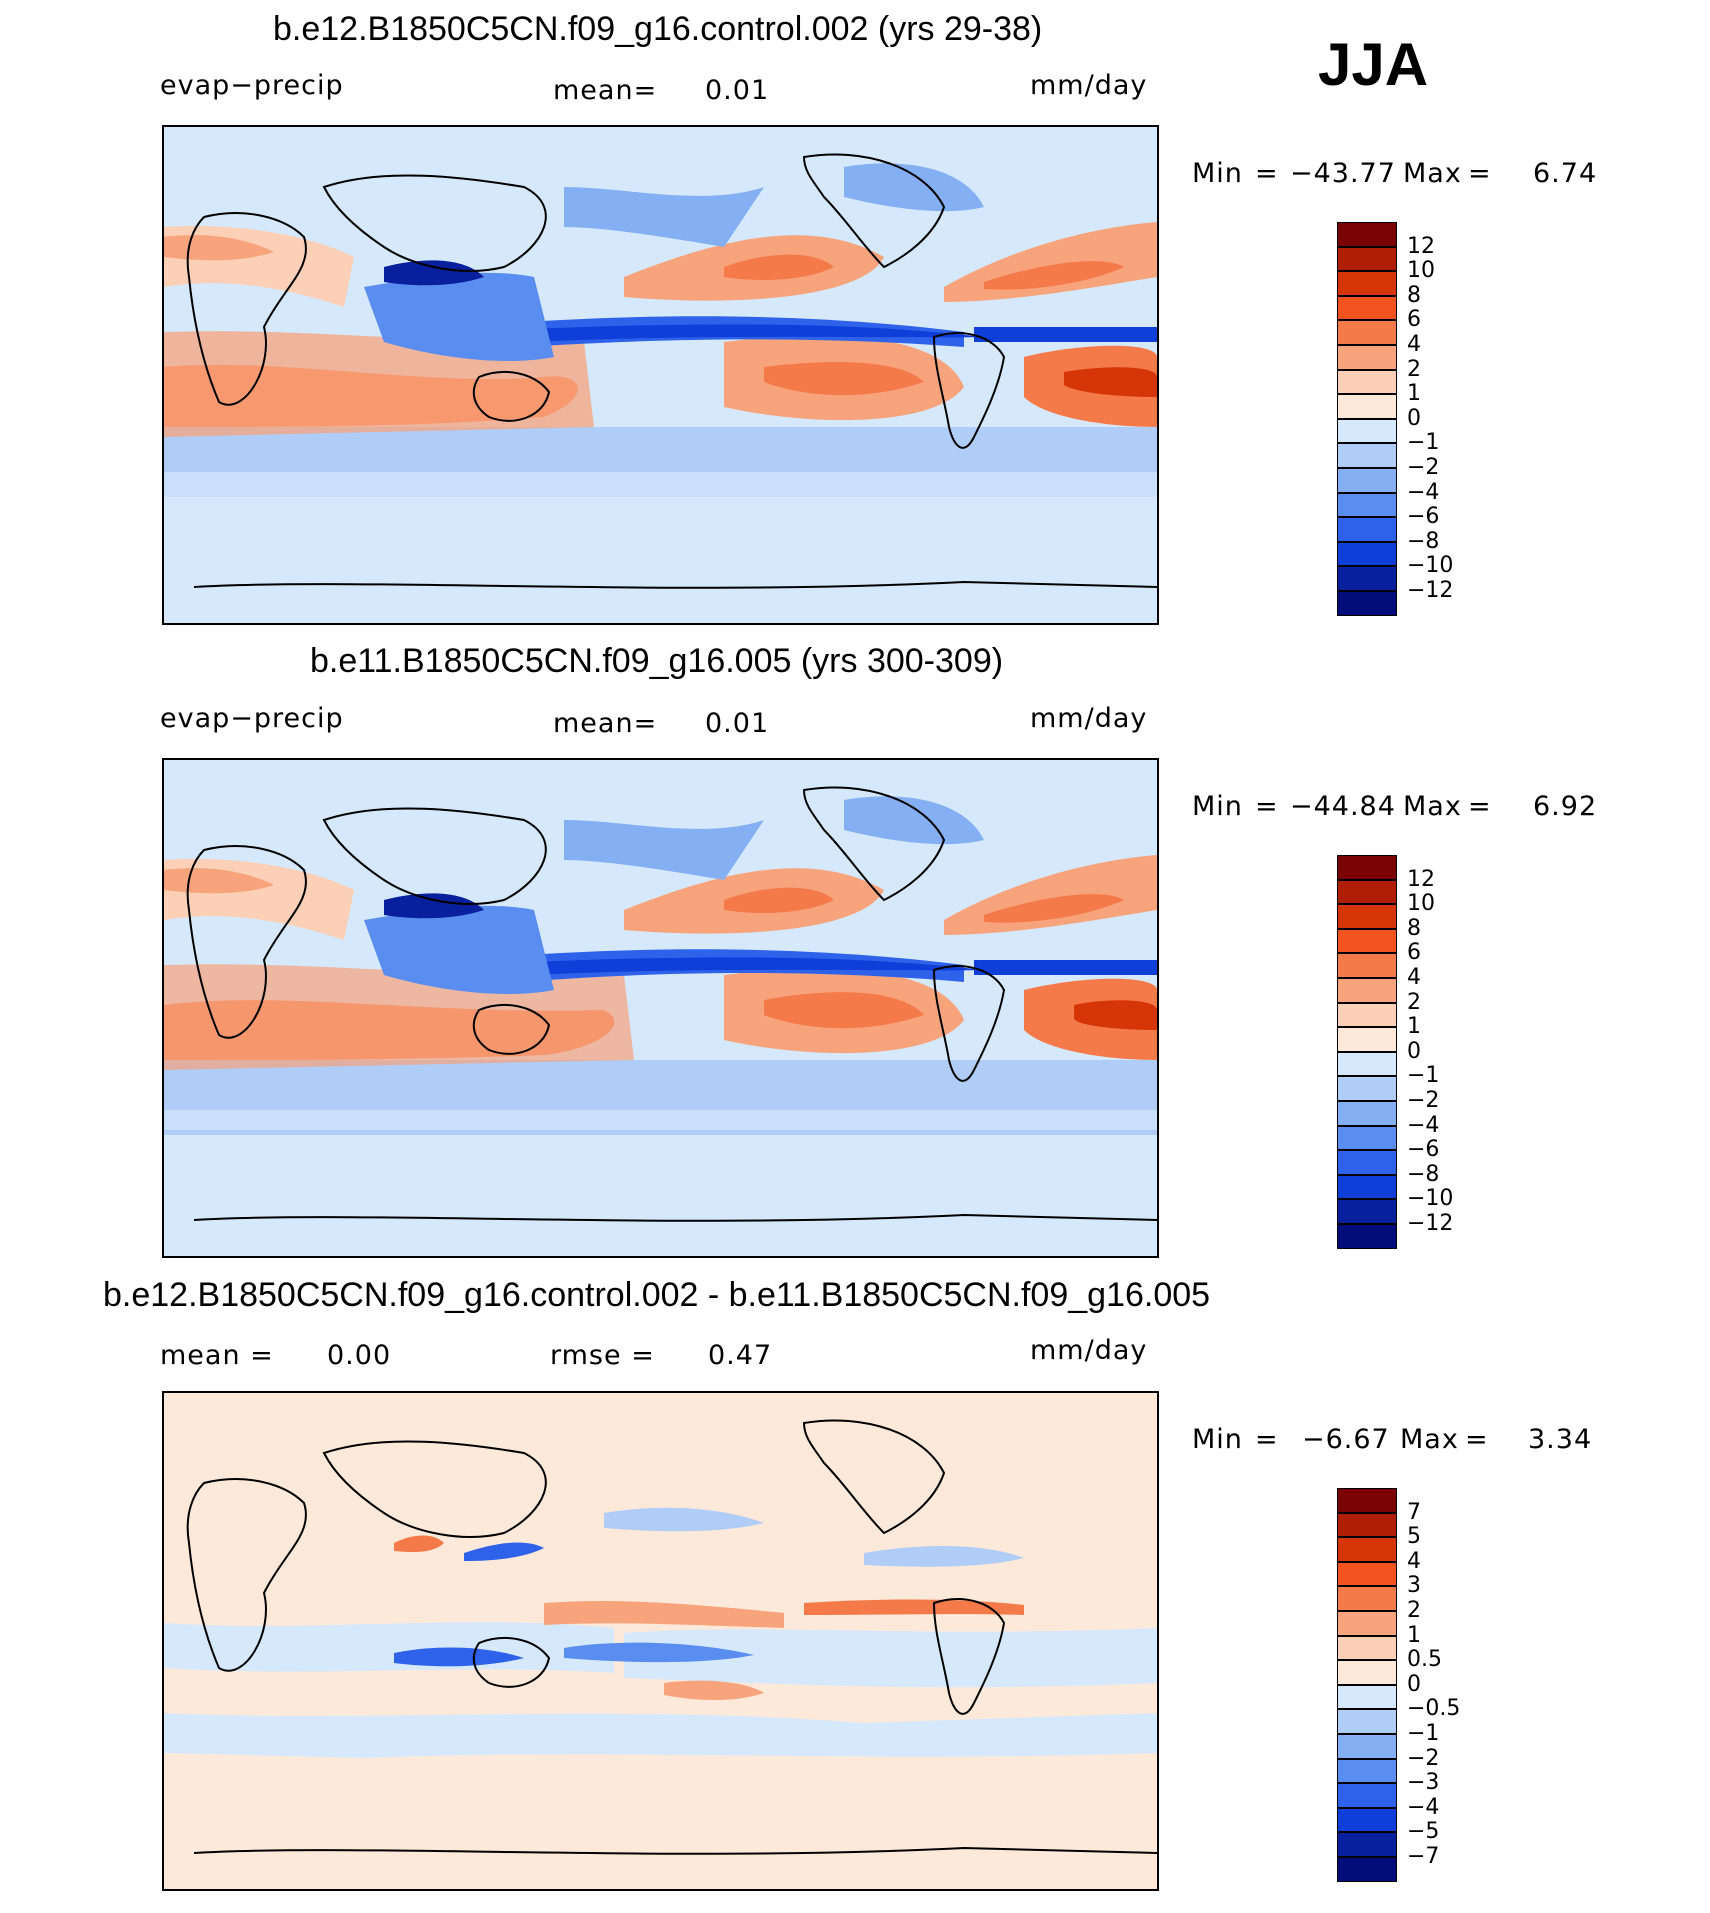  I want to click on max-eq-middle: =, so click(1480, 806).